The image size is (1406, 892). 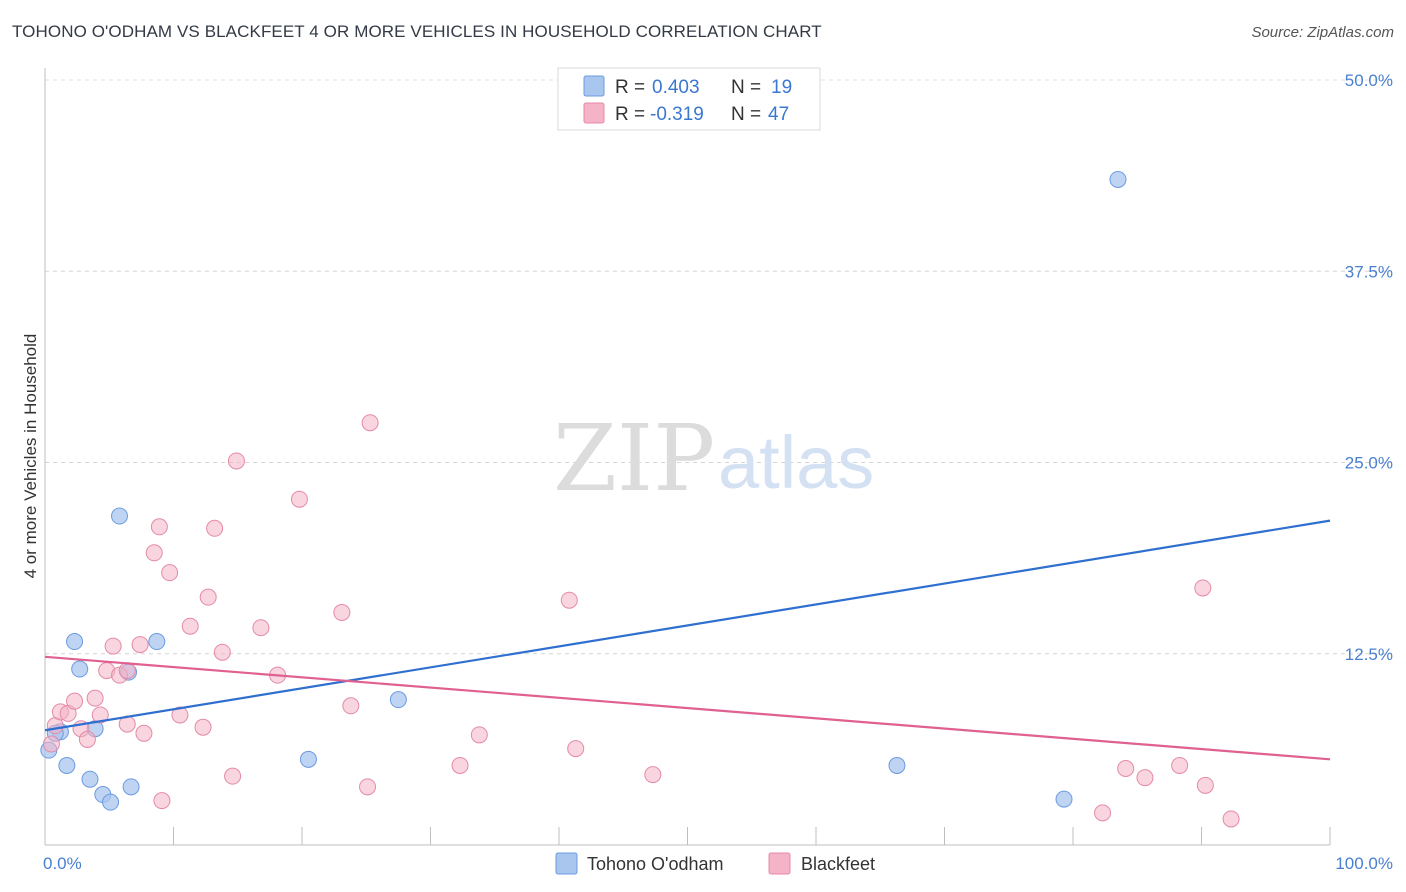 I want to click on legend-n-label-blackfeet: N =, so click(x=746, y=114).